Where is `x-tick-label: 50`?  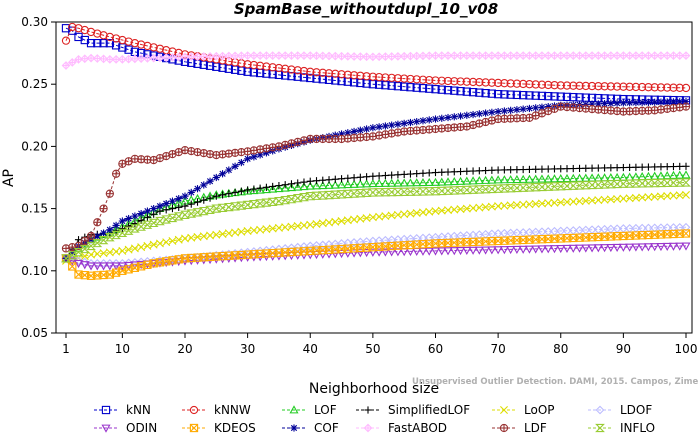
x-tick-label: 50 is located at coordinates (372, 349).